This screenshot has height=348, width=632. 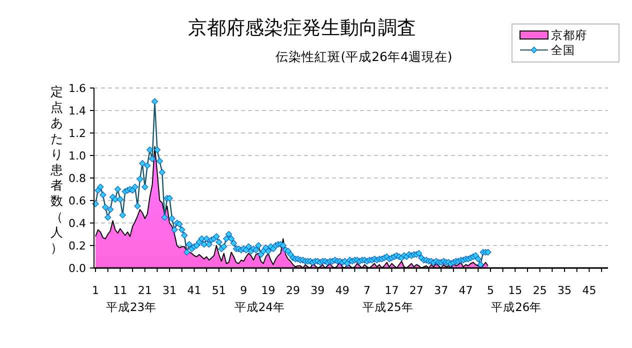 I want to click on x-tick-label: 5, so click(x=490, y=290).